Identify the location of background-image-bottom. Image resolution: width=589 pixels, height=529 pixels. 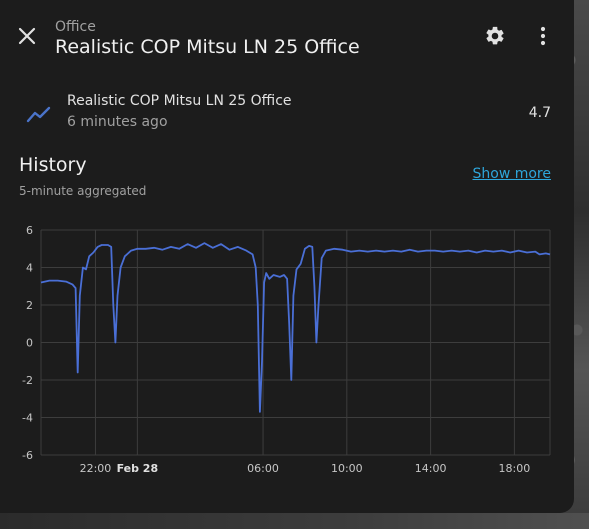
(294, 521).